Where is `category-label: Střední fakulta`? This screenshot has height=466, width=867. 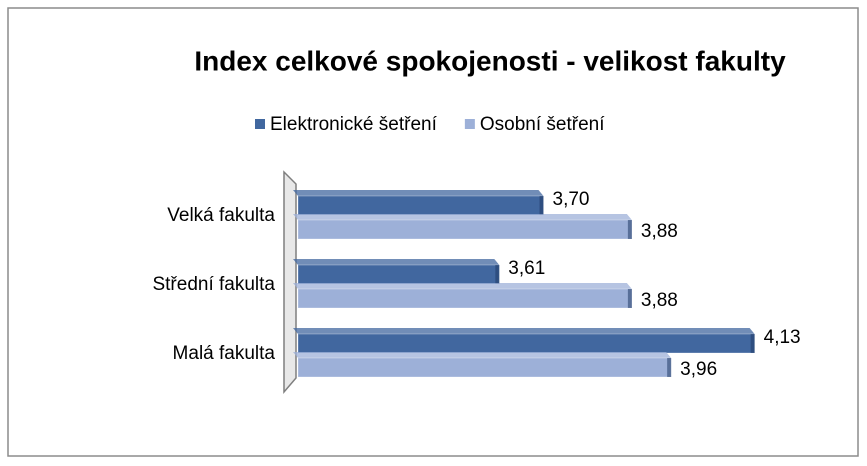
category-label: Střední fakulta is located at coordinates (213, 284).